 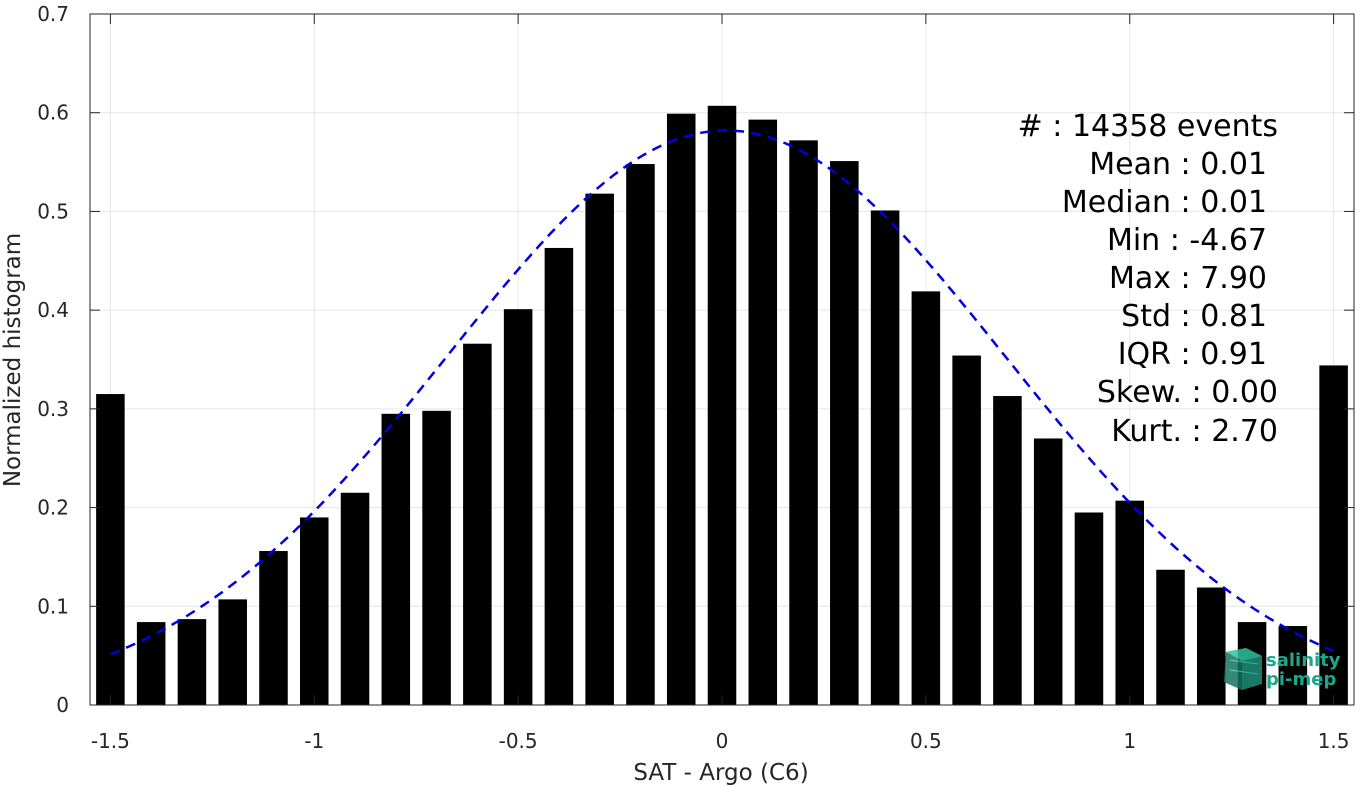 I want to click on stat-count: # : 14358 events, so click(x=1148, y=126).